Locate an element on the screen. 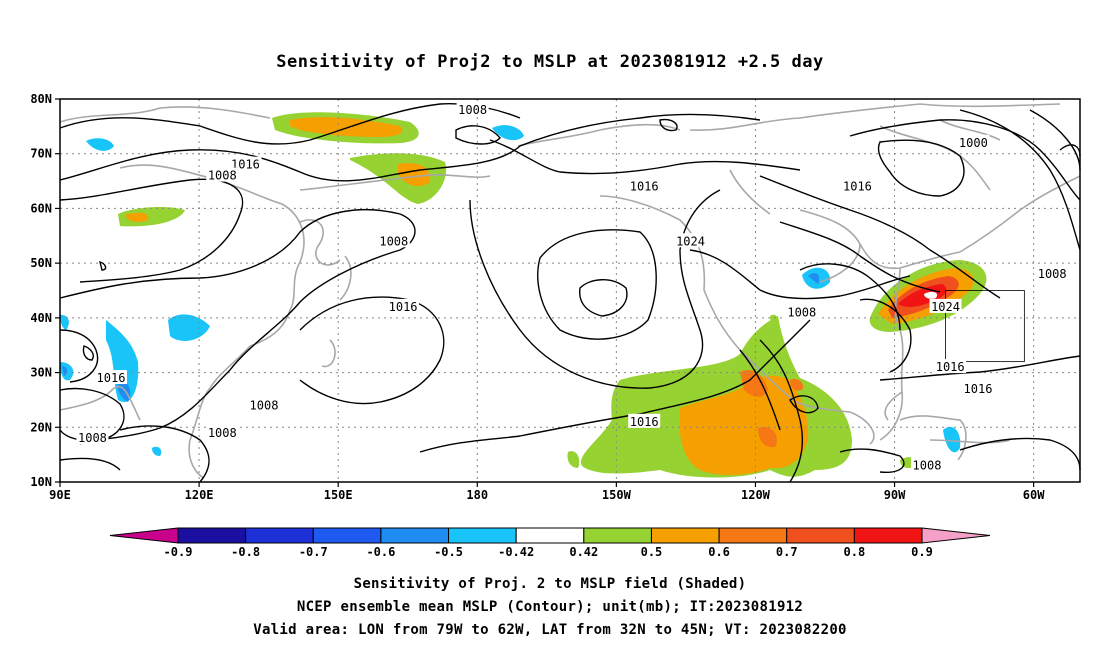  lon-tick-label: 150E is located at coordinates (338, 495).